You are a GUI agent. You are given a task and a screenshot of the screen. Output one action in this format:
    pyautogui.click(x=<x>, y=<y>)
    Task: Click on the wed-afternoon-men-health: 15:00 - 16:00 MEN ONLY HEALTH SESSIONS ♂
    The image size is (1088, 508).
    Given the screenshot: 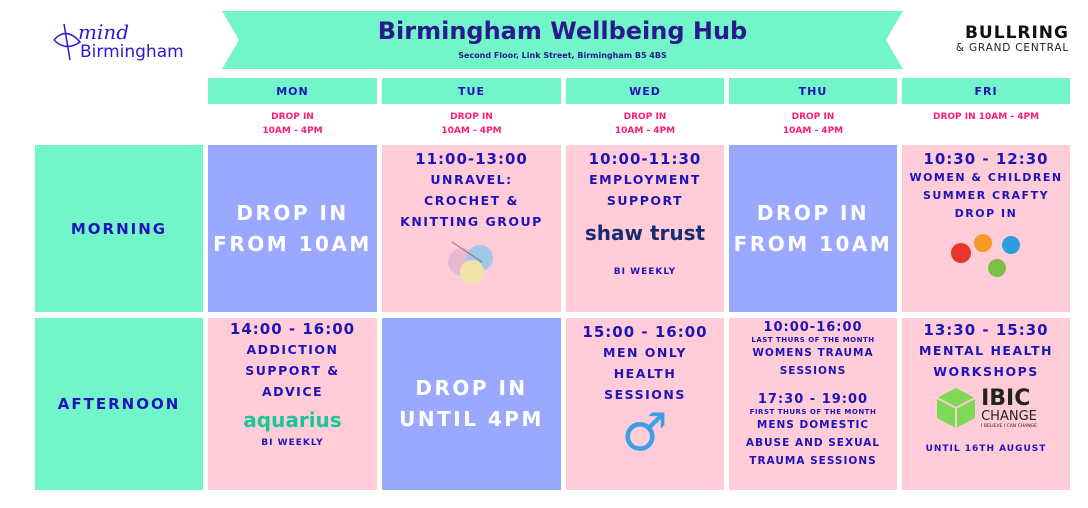 What is the action you would take?
    pyautogui.click(x=645, y=404)
    